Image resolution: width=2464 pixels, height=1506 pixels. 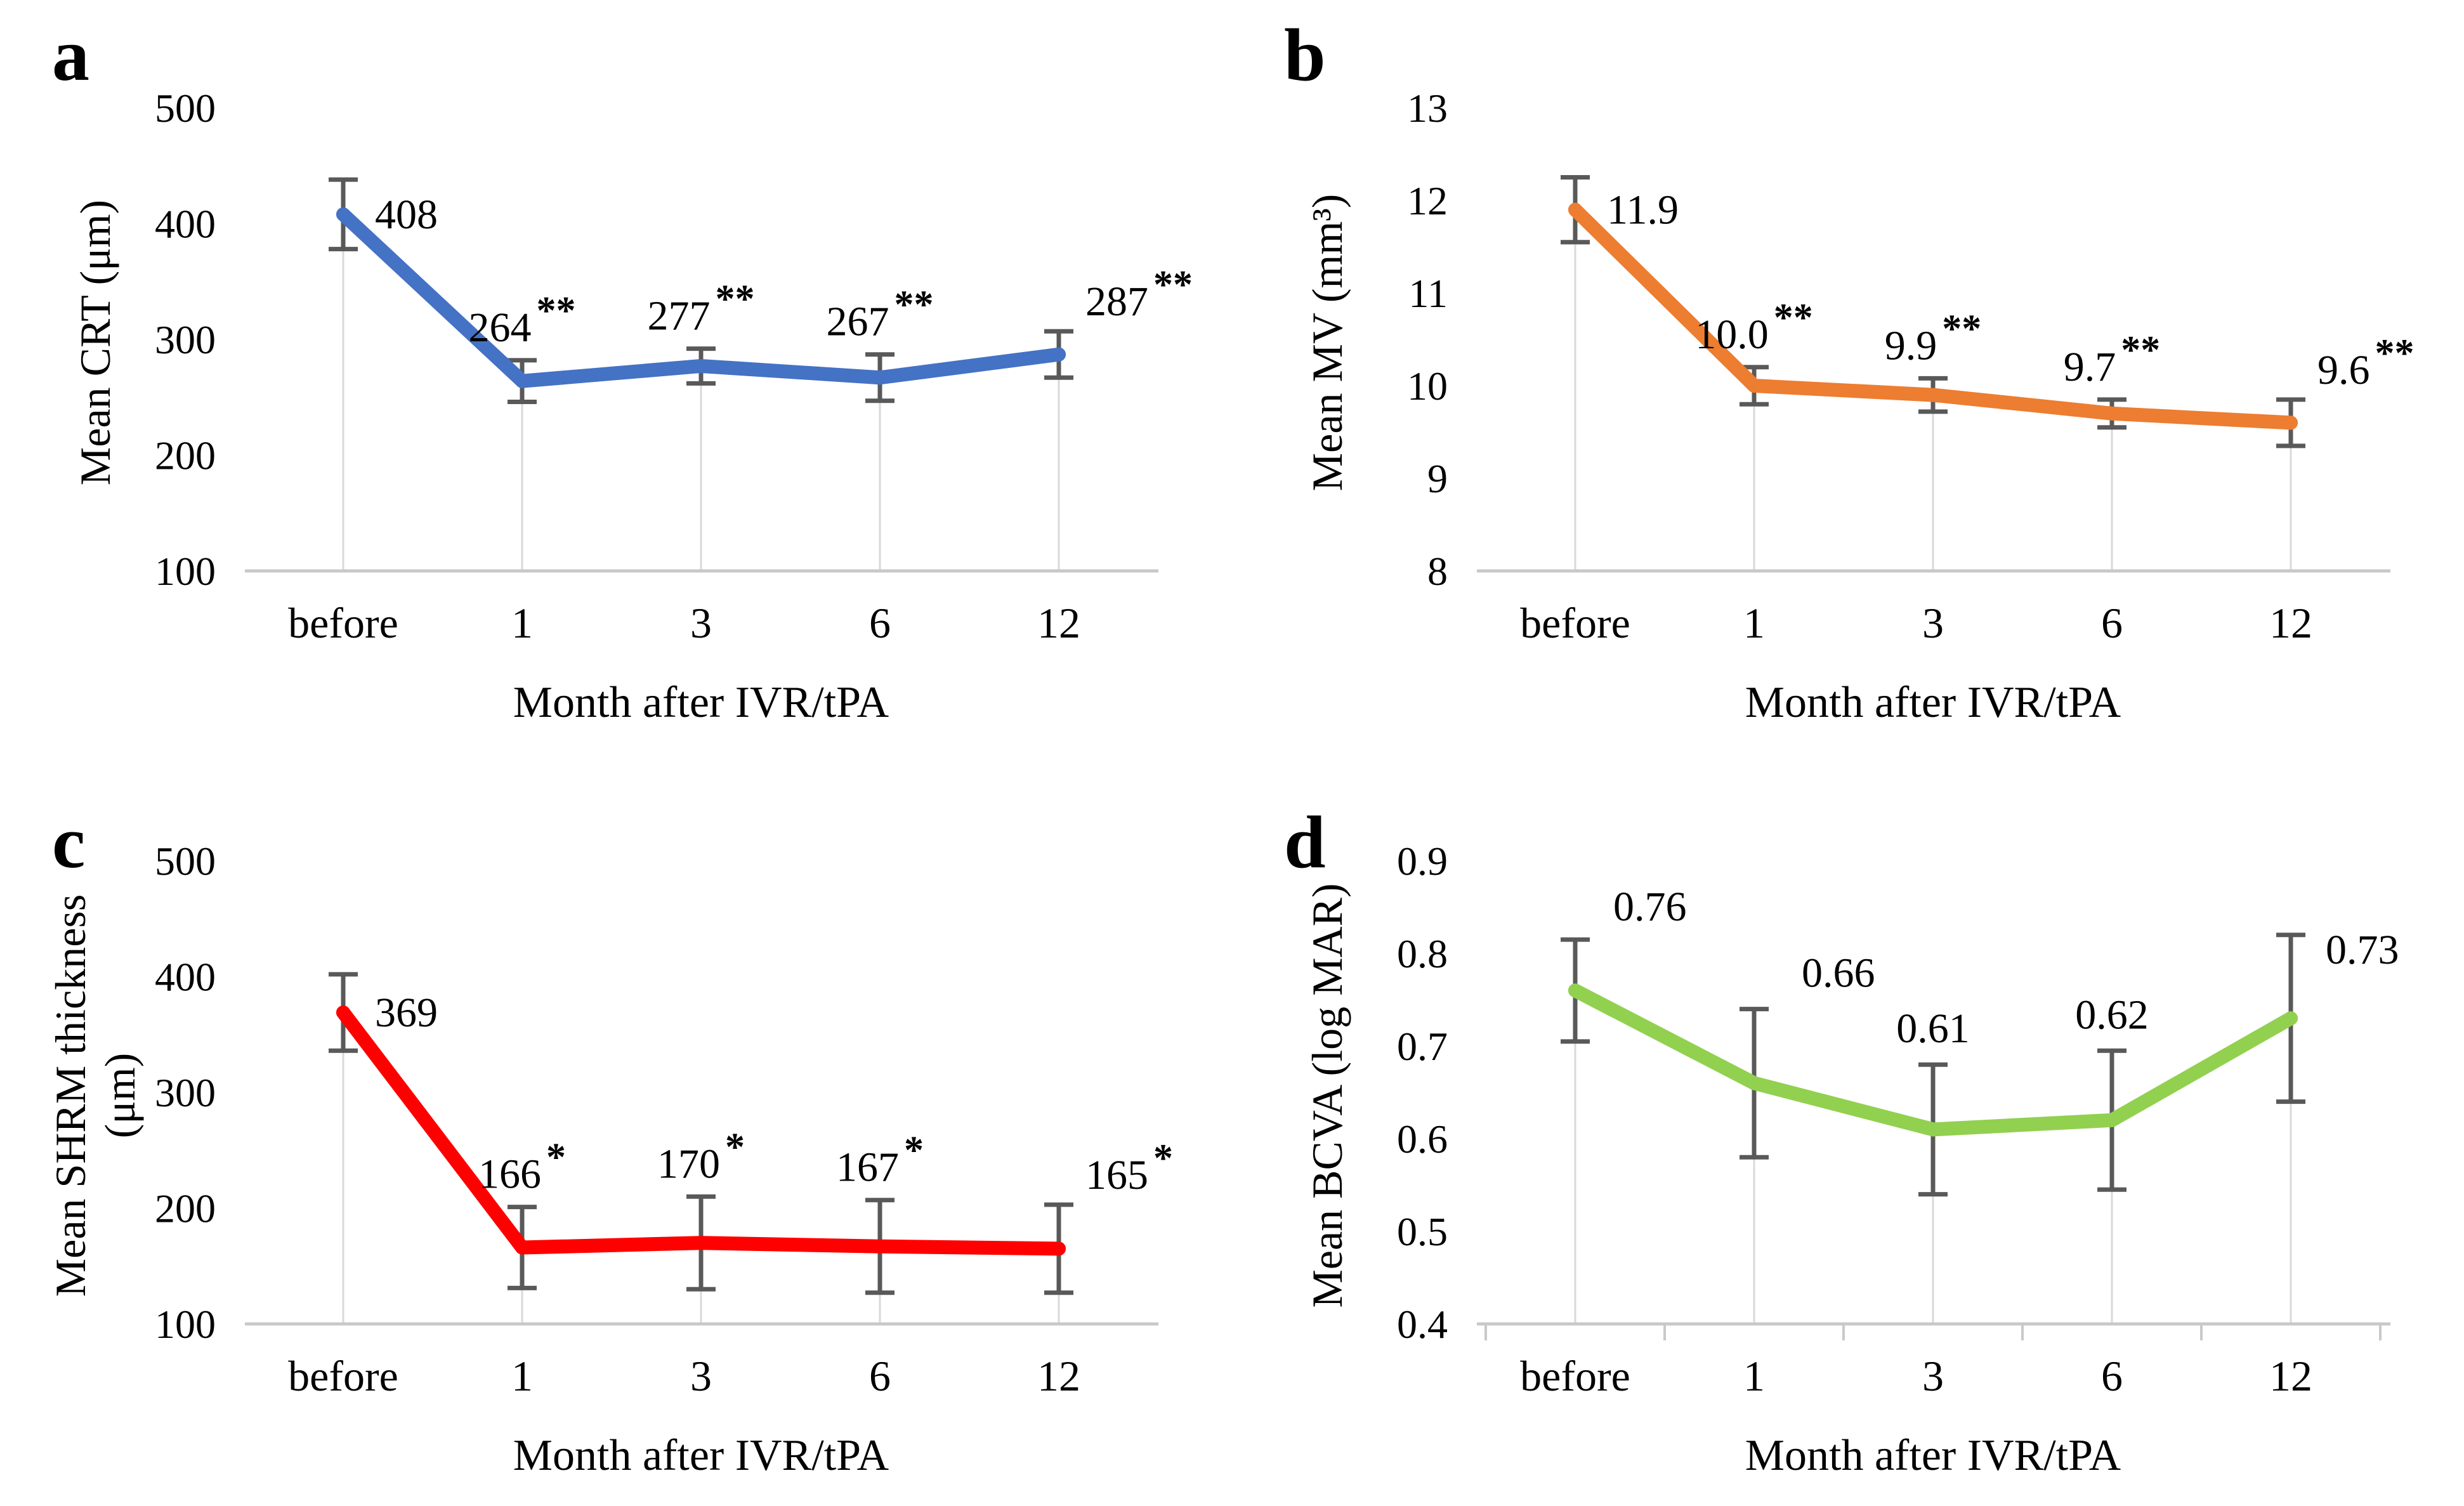 I want to click on data-point-label: 166 *, so click(x=522, y=1167).